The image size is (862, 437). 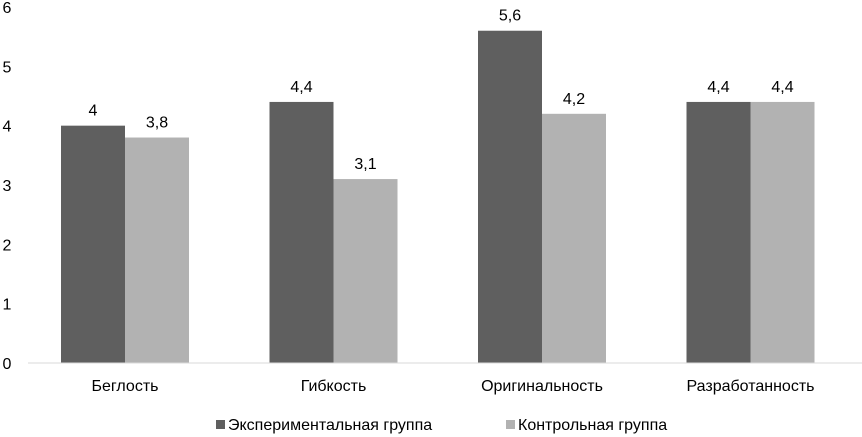 What do you see at coordinates (365, 164) in the screenshot?
I see `data-label: 3,1` at bounding box center [365, 164].